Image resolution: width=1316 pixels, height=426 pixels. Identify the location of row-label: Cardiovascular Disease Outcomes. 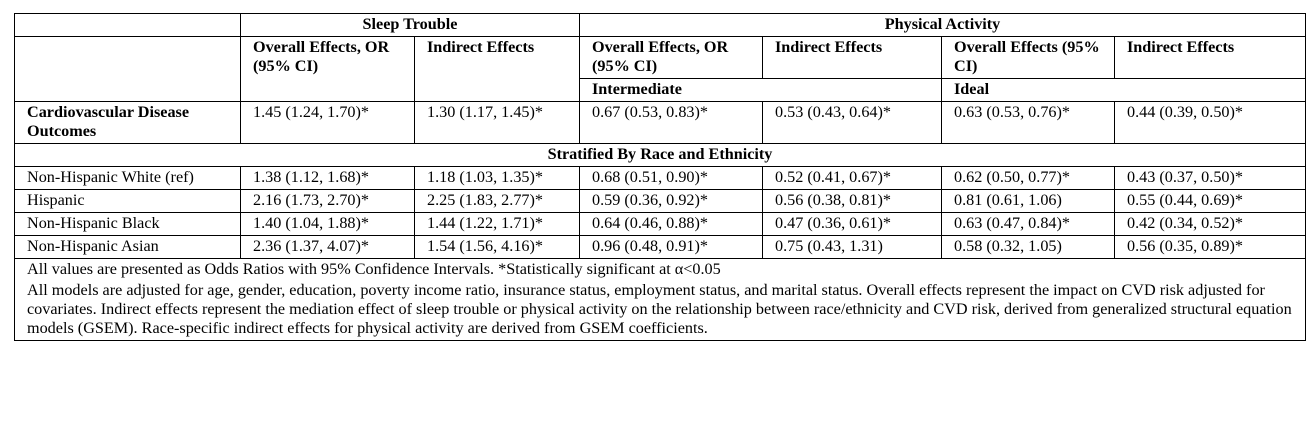
(127, 122).